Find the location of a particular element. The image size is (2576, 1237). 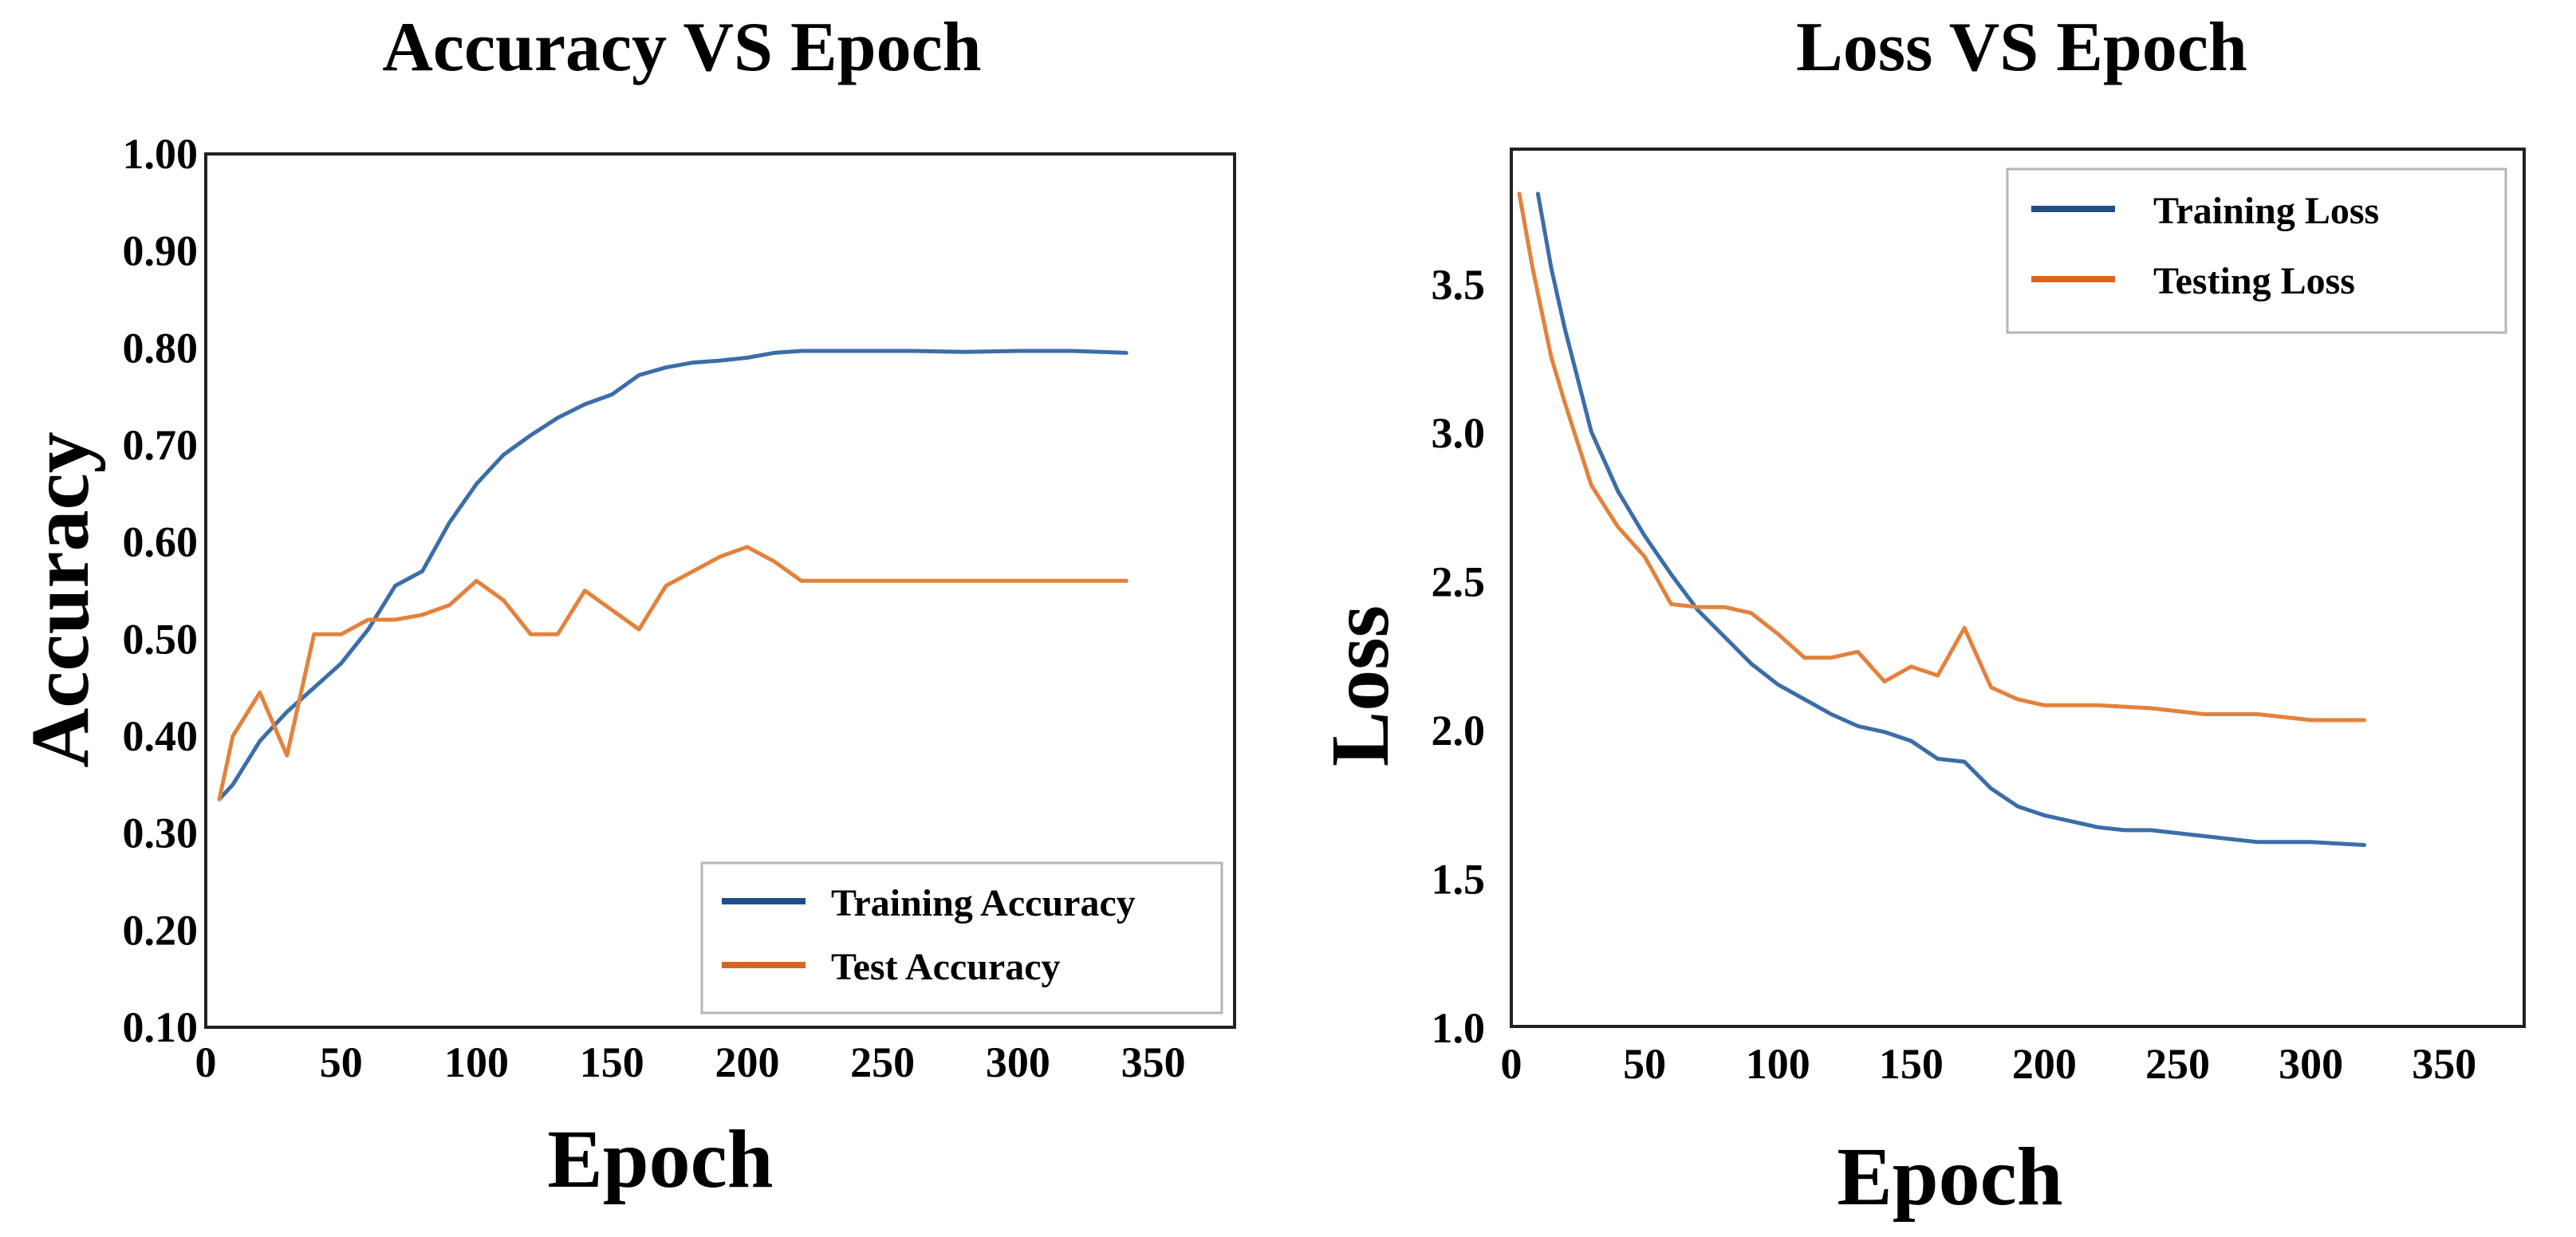

legend-label-training: Training Accuracy is located at coordinates (983, 903).